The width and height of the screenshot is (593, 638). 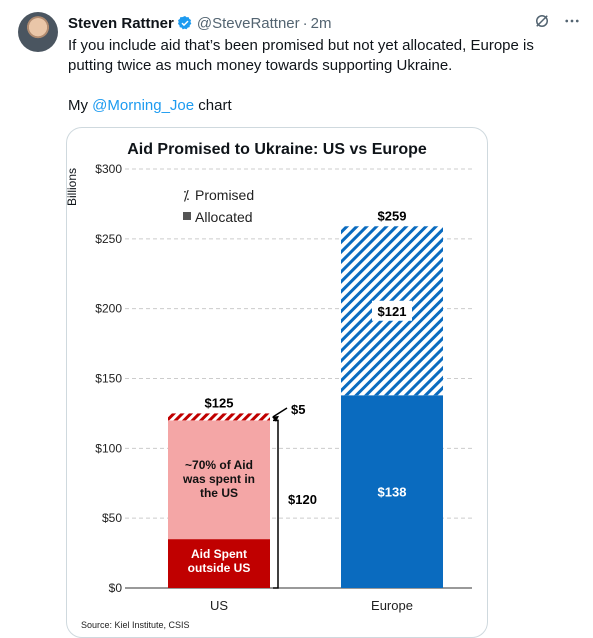 What do you see at coordinates (108, 448) in the screenshot?
I see `y-tick-label: $100` at bounding box center [108, 448].